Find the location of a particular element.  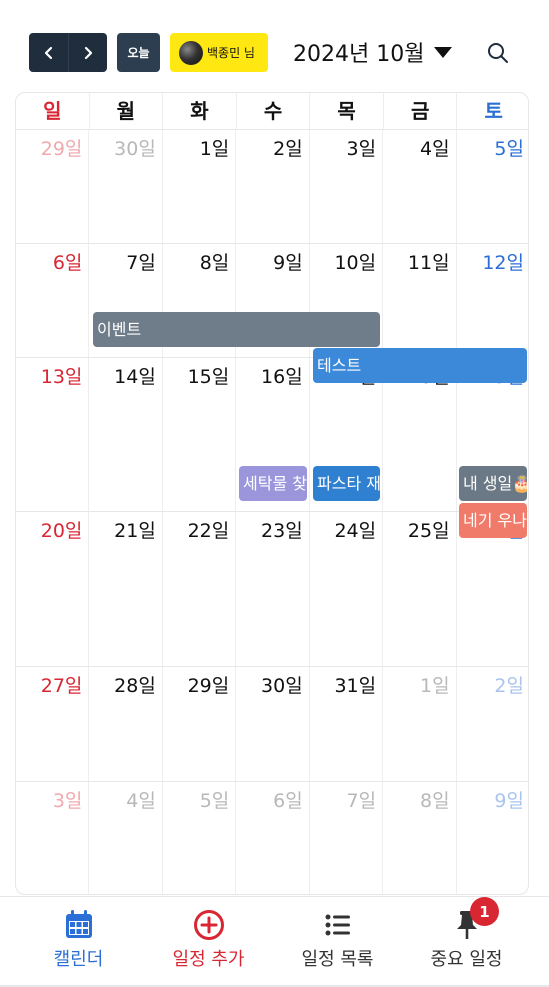

day-number: 1일 is located at coordinates (434, 686).